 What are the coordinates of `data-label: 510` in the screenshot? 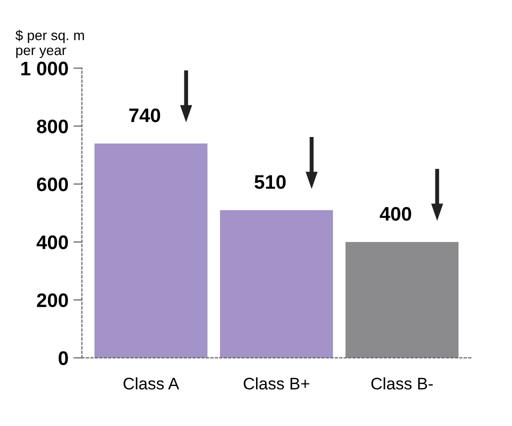 It's located at (270, 182).